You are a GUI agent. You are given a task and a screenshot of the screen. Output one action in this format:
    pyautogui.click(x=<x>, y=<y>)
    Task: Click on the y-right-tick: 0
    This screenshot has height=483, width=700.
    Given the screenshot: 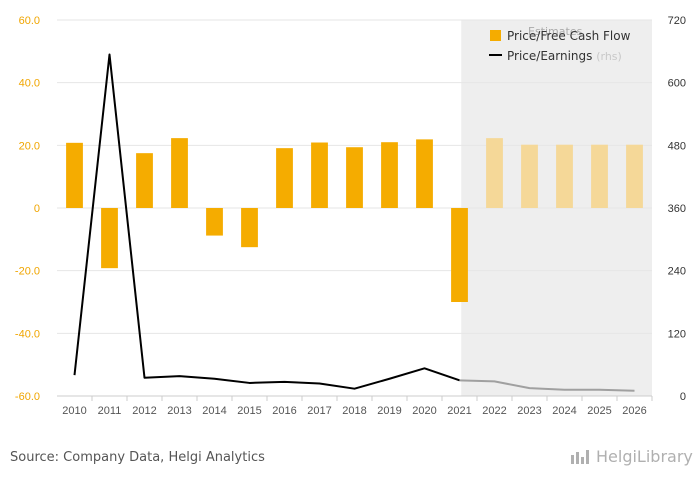 What is the action you would take?
    pyautogui.click(x=683, y=397)
    